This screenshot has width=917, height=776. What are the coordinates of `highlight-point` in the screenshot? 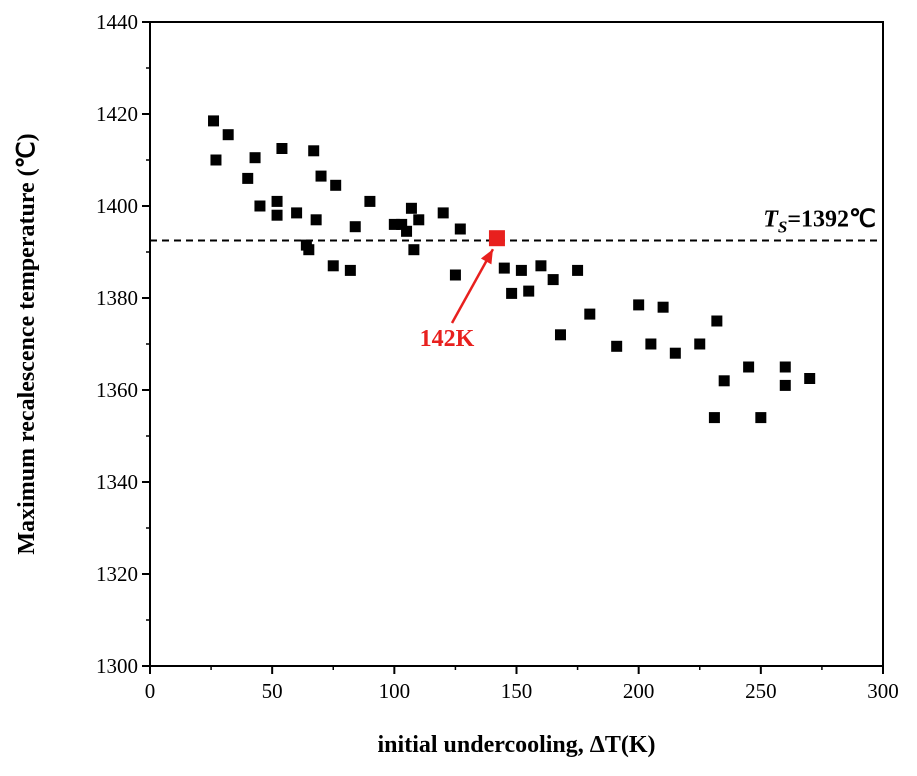 It's located at (496, 238).